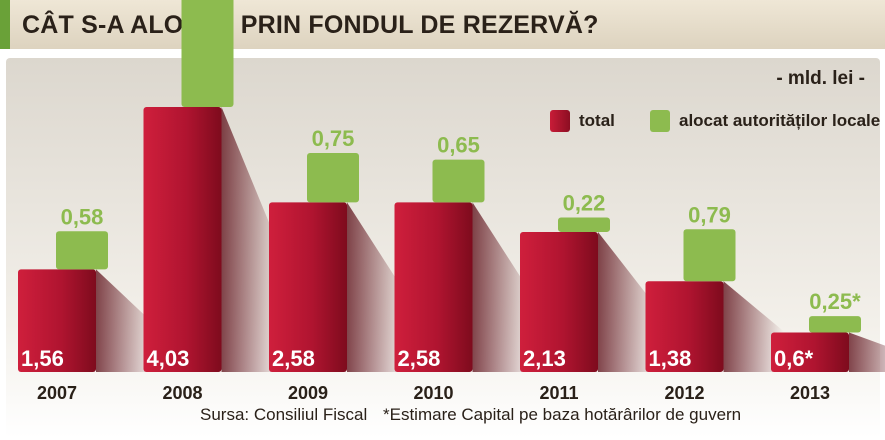 This screenshot has height=440, width=885. I want to click on bar-local-2011, so click(584, 224).